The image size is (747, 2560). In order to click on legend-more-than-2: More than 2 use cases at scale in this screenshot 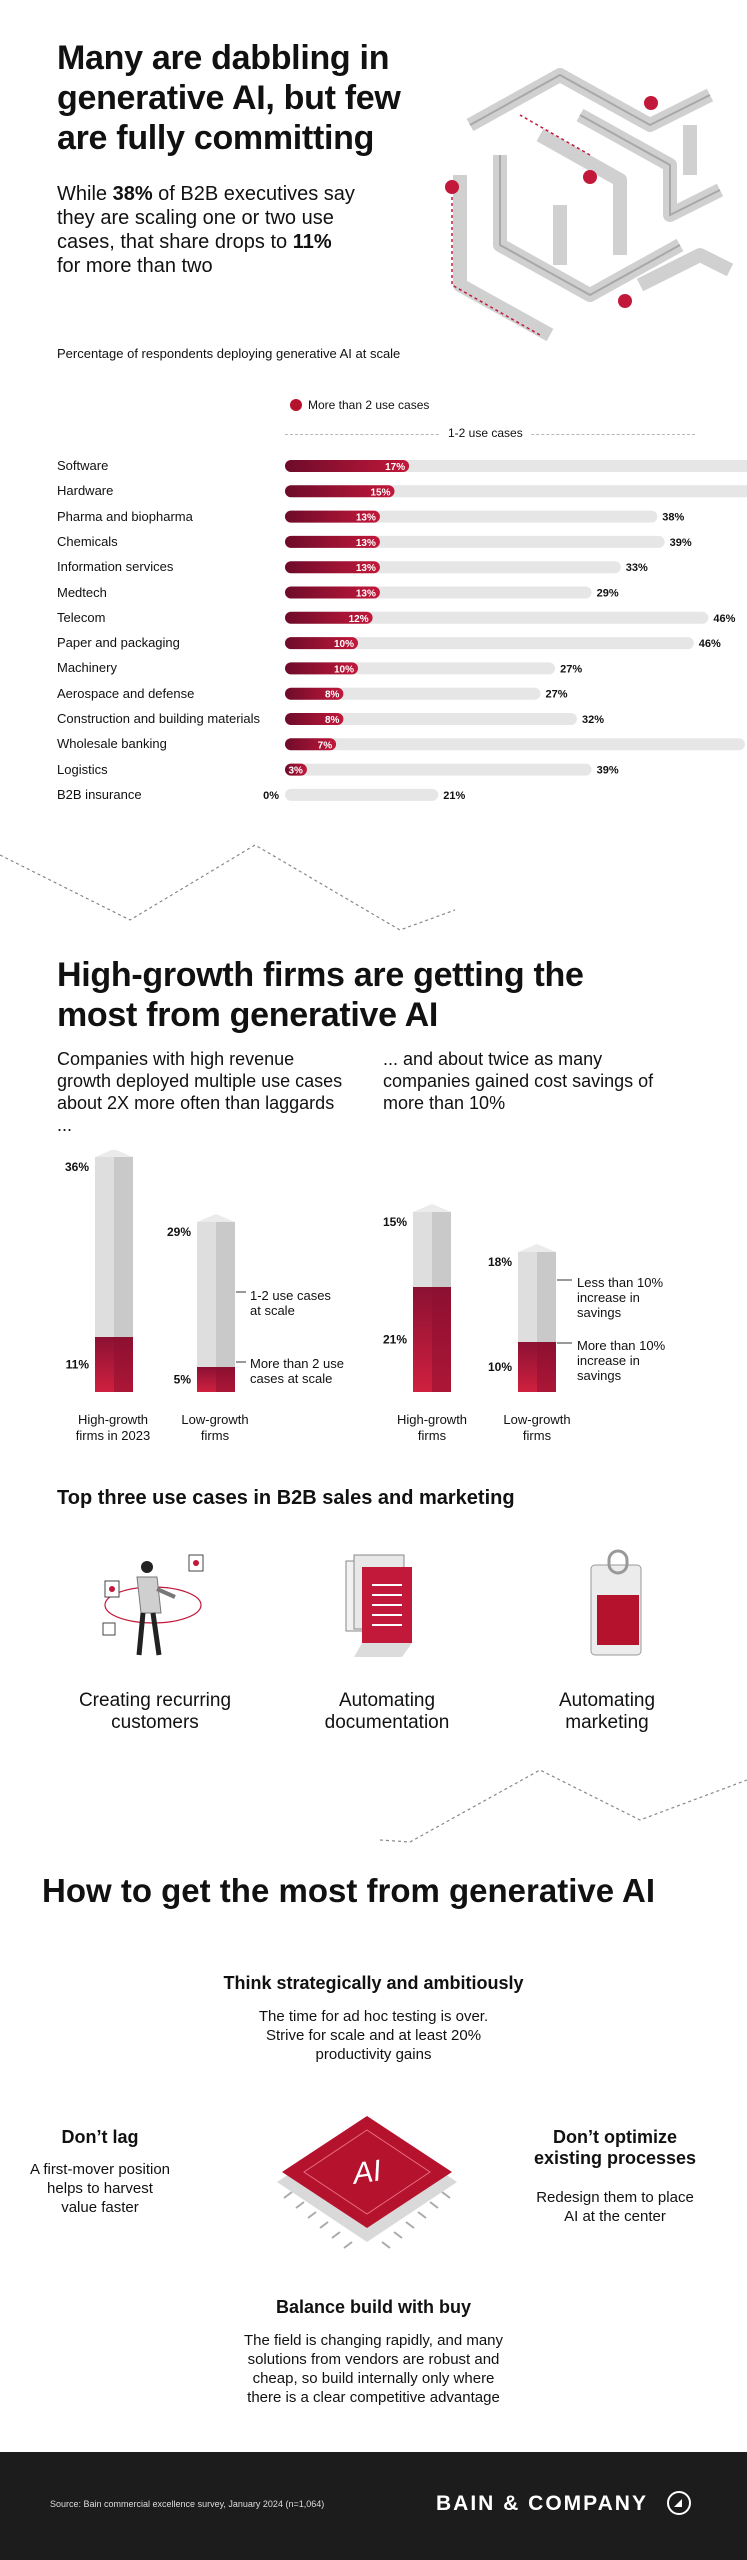, I will do `click(297, 1371)`.